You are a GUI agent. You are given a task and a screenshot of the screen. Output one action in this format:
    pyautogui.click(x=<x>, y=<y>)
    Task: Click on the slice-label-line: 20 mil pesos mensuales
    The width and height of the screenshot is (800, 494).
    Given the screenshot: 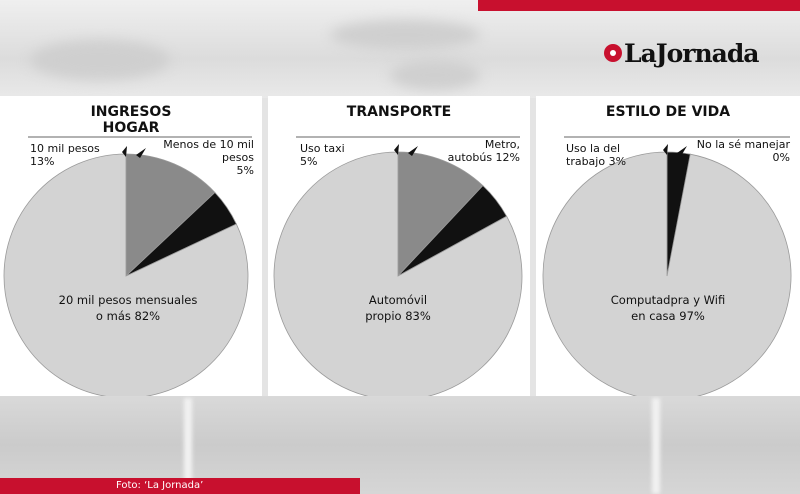 What is the action you would take?
    pyautogui.click(x=128, y=300)
    